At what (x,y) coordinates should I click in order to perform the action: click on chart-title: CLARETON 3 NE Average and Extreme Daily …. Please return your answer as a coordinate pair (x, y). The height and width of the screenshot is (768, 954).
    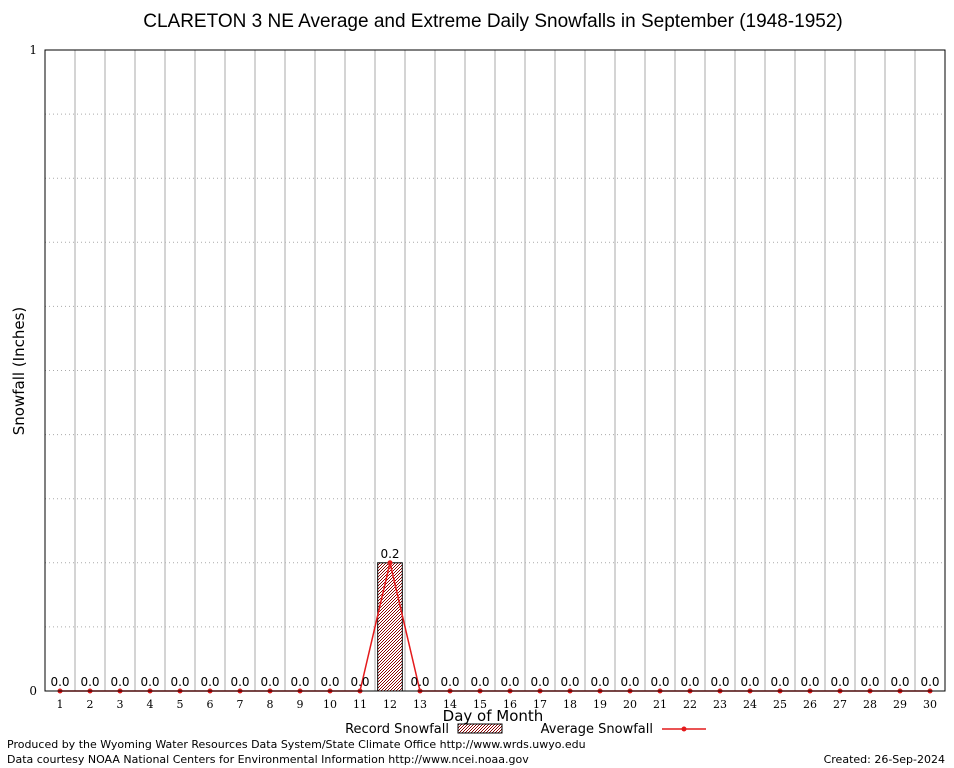
    Looking at the image, I should click on (492, 21).